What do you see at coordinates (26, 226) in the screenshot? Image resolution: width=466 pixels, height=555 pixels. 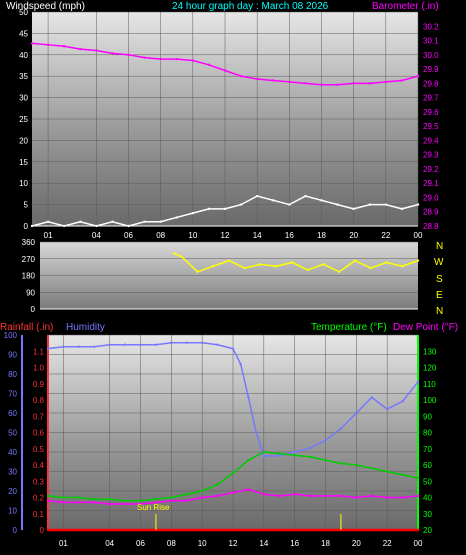 I see `y-tick-left-0: 0` at bounding box center [26, 226].